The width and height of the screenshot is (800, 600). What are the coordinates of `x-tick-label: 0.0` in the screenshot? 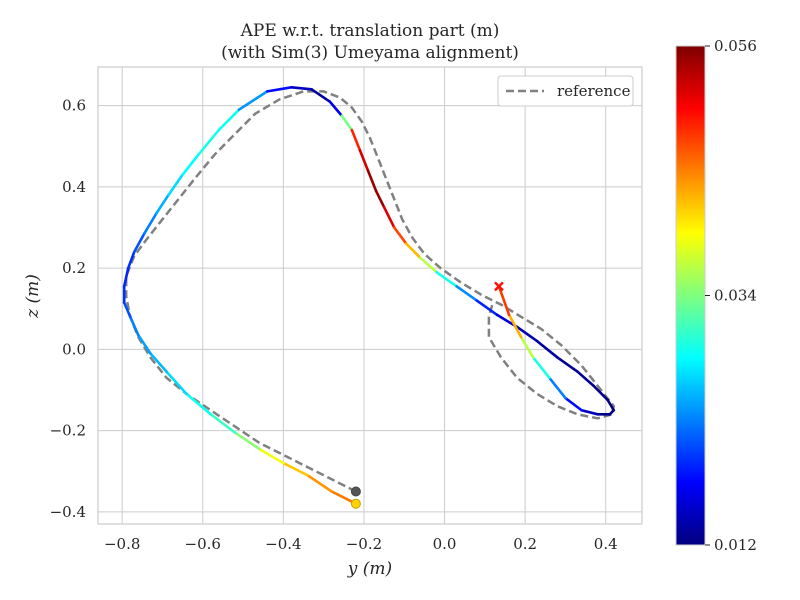 It's located at (445, 544).